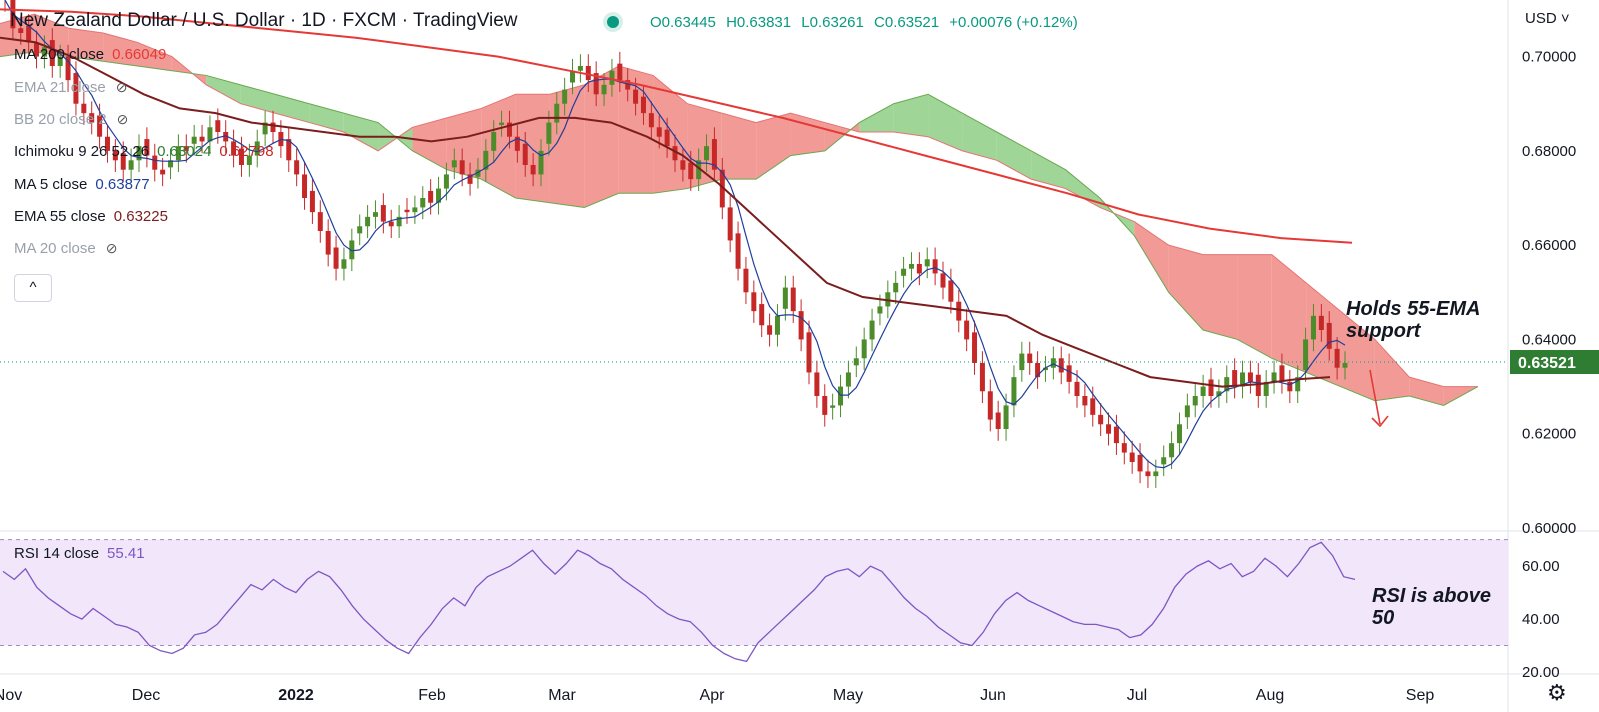  I want to click on price-tick-label: 0.62000, so click(1549, 434).